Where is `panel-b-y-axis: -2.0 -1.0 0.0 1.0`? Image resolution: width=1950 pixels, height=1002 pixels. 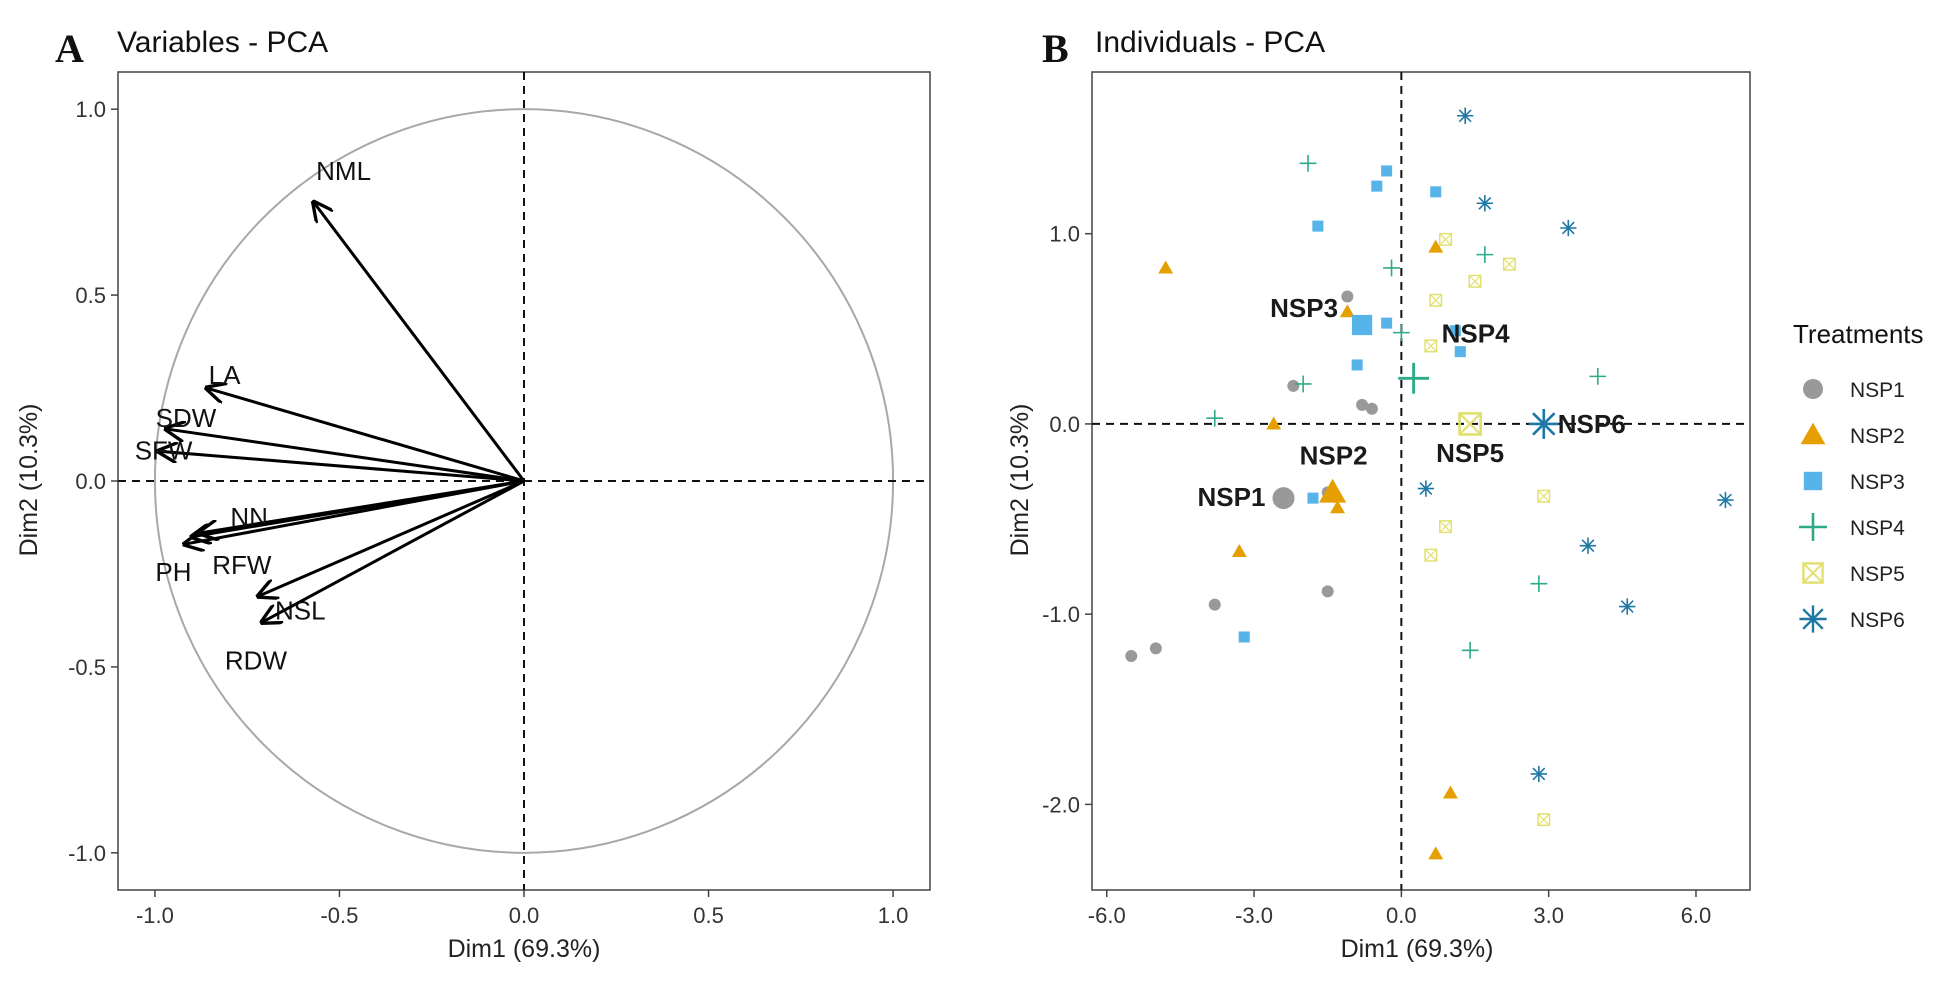 panel-b-y-axis: -2.0 -1.0 0.0 1.0 is located at coordinates (1067, 519).